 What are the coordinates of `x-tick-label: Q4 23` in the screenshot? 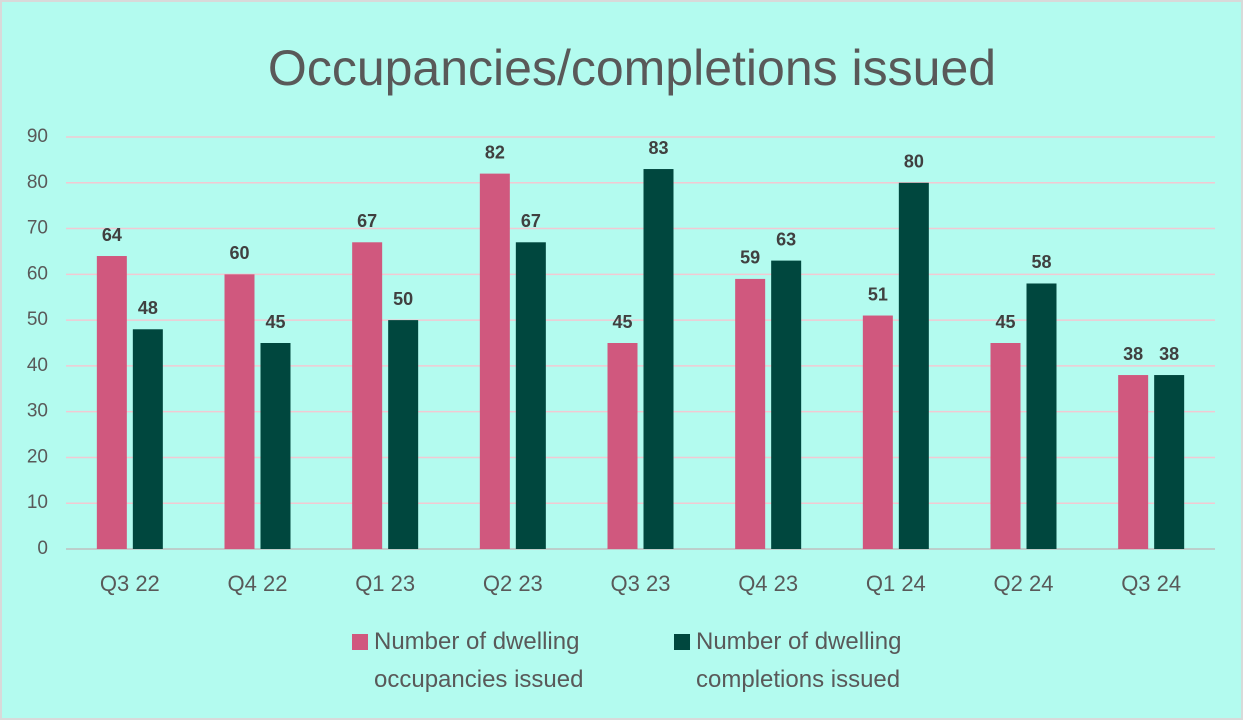 It's located at (768, 583).